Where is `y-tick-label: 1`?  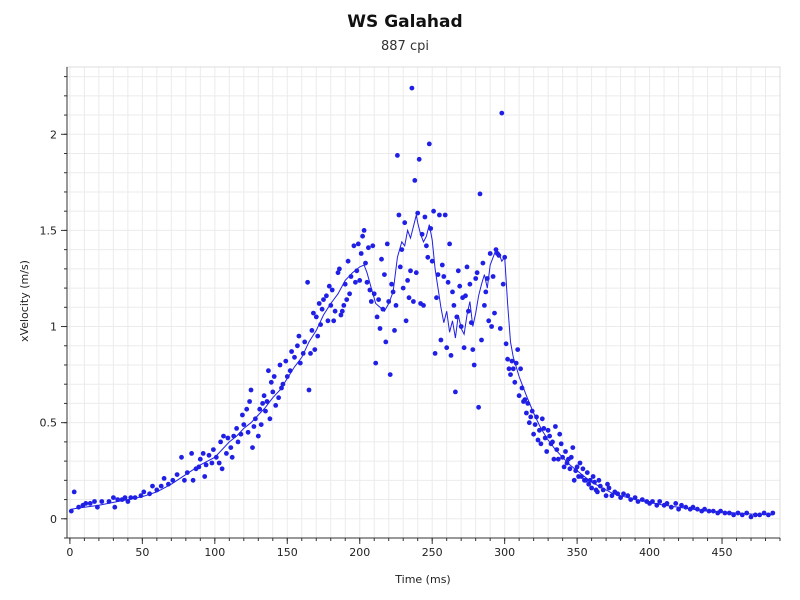
y-tick-label: 1 is located at coordinates (53, 327).